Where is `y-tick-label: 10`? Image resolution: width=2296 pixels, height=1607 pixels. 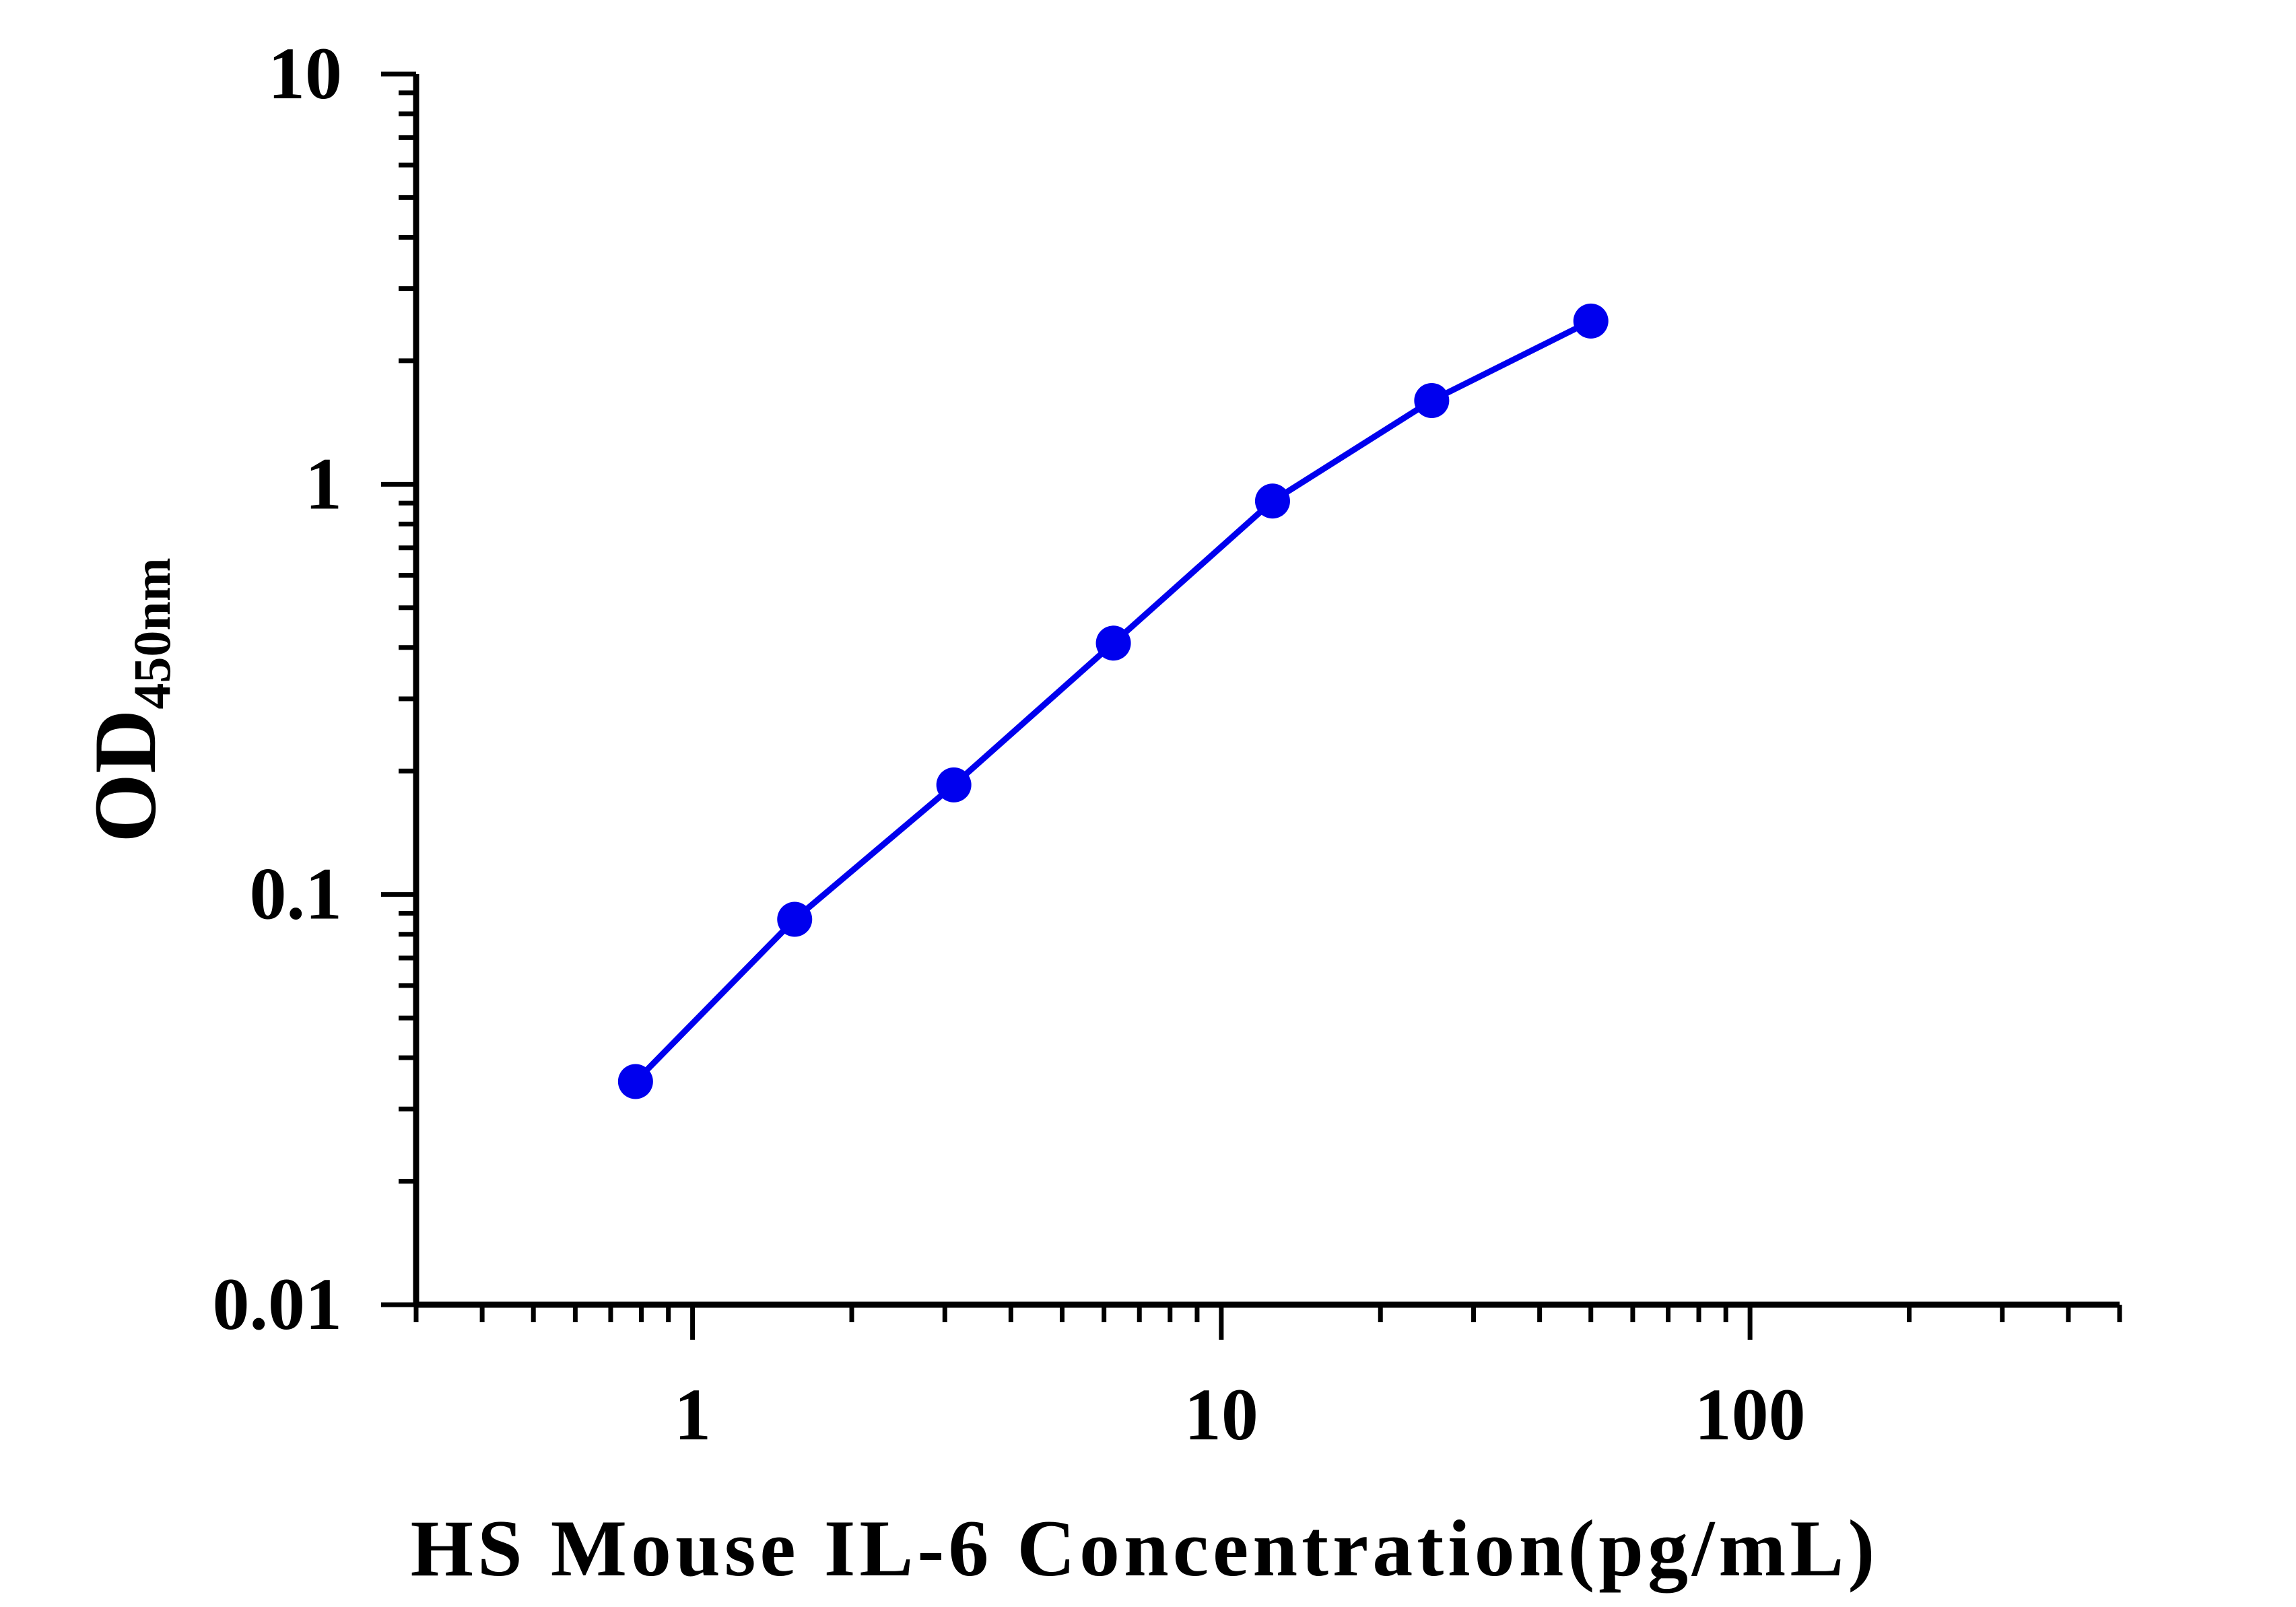
y-tick-label: 10 is located at coordinates (305, 73).